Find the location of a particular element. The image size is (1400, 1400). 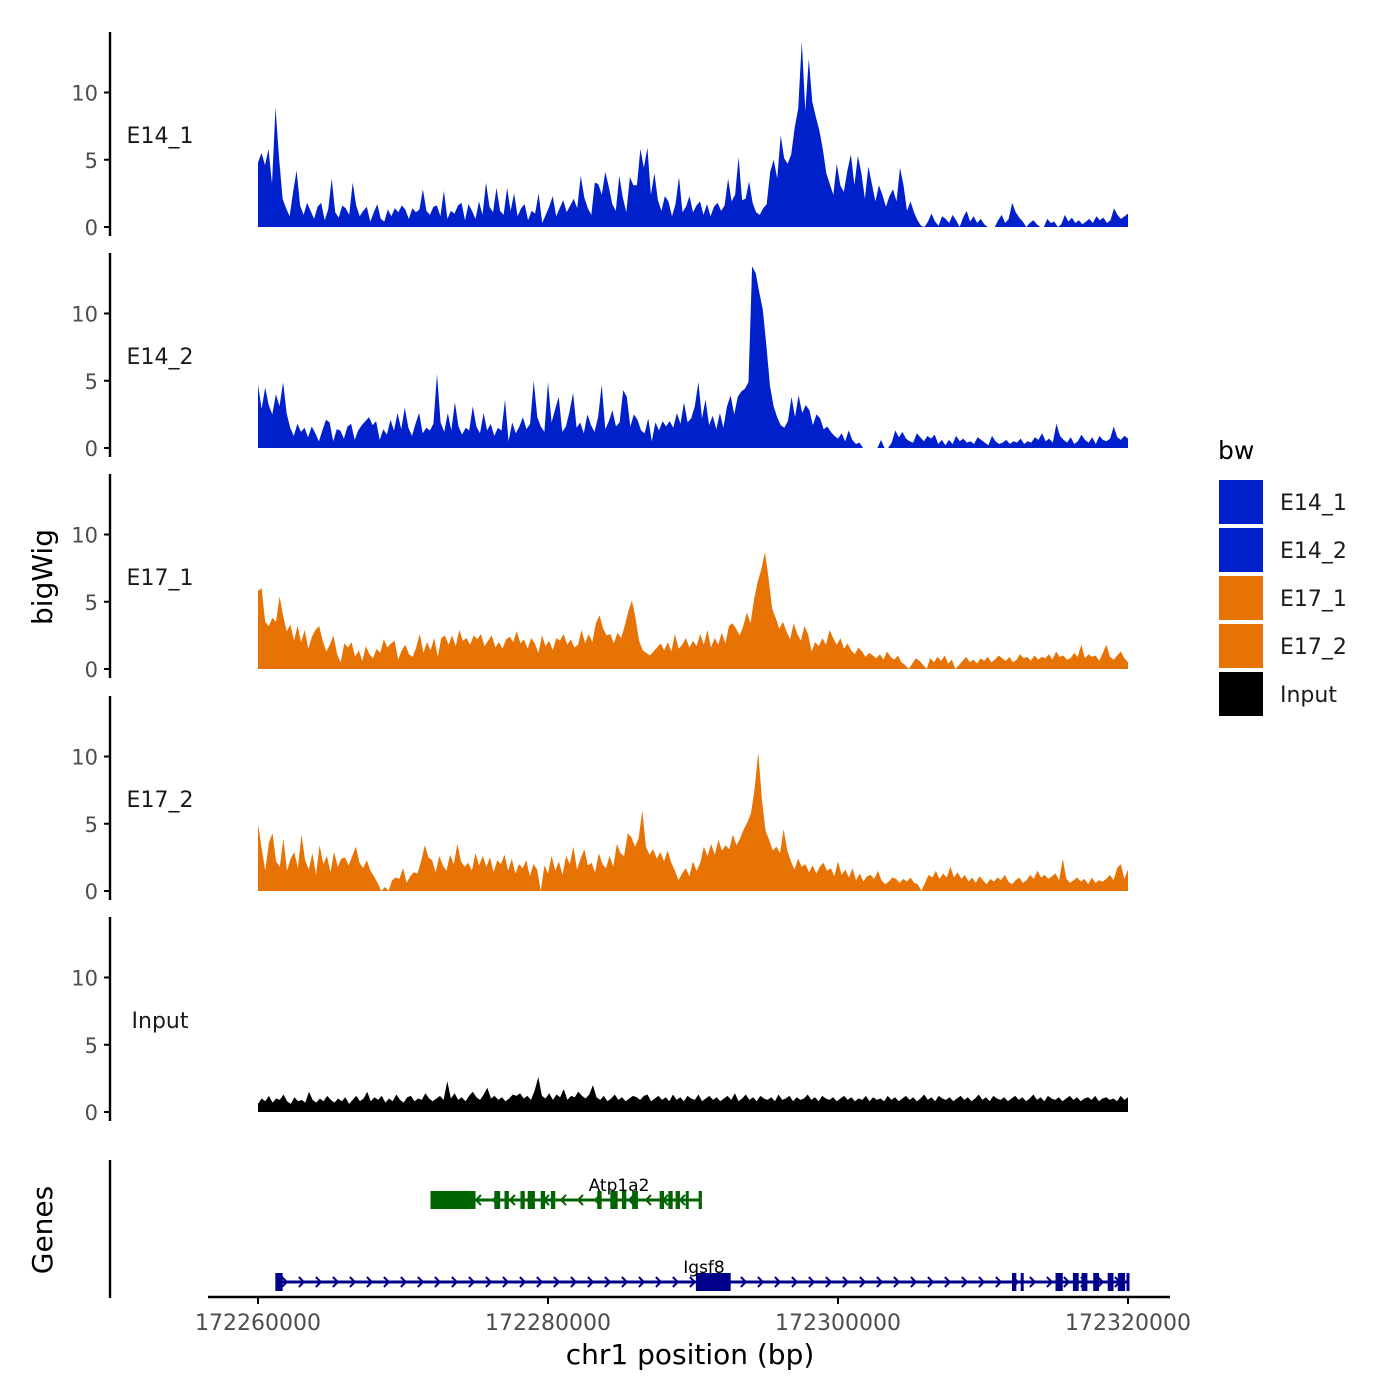

track-E17_1: 0 5 10 E17_1 is located at coordinates (599, 578).